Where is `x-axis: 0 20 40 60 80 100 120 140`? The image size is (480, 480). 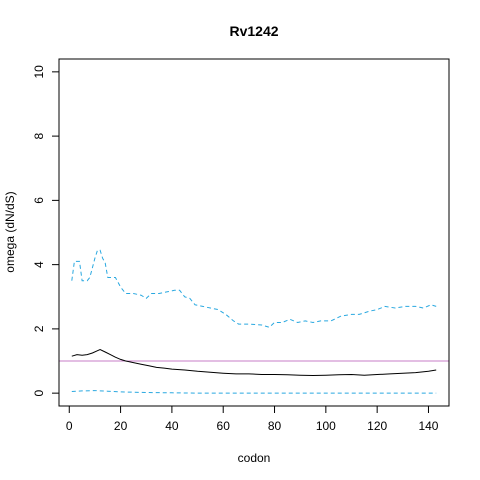 x-axis: 0 20 40 60 80 100 120 140 is located at coordinates (252, 419).